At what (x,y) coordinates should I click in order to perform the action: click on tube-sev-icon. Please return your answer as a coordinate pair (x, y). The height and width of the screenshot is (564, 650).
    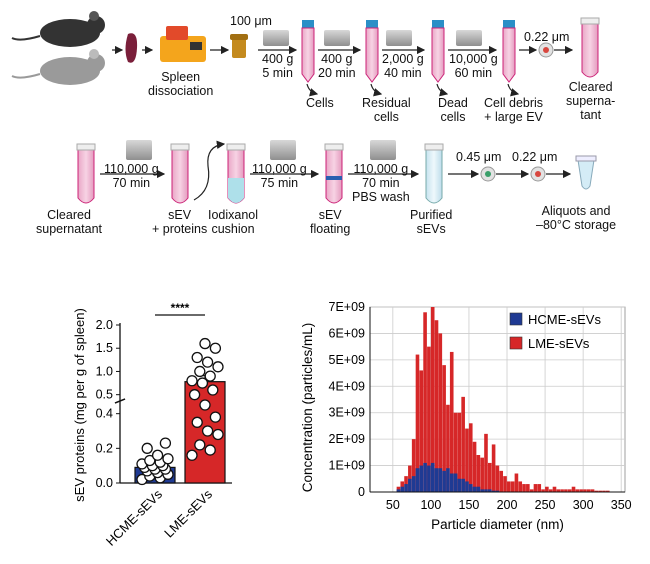
    Looking at the image, I should click on (180, 173).